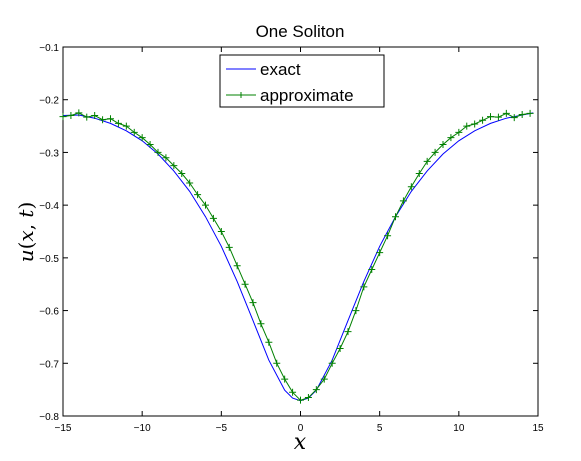 This screenshot has width=581, height=461. Describe the element at coordinates (222, 428) in the screenshot. I see `x-tick-label: −5` at that location.